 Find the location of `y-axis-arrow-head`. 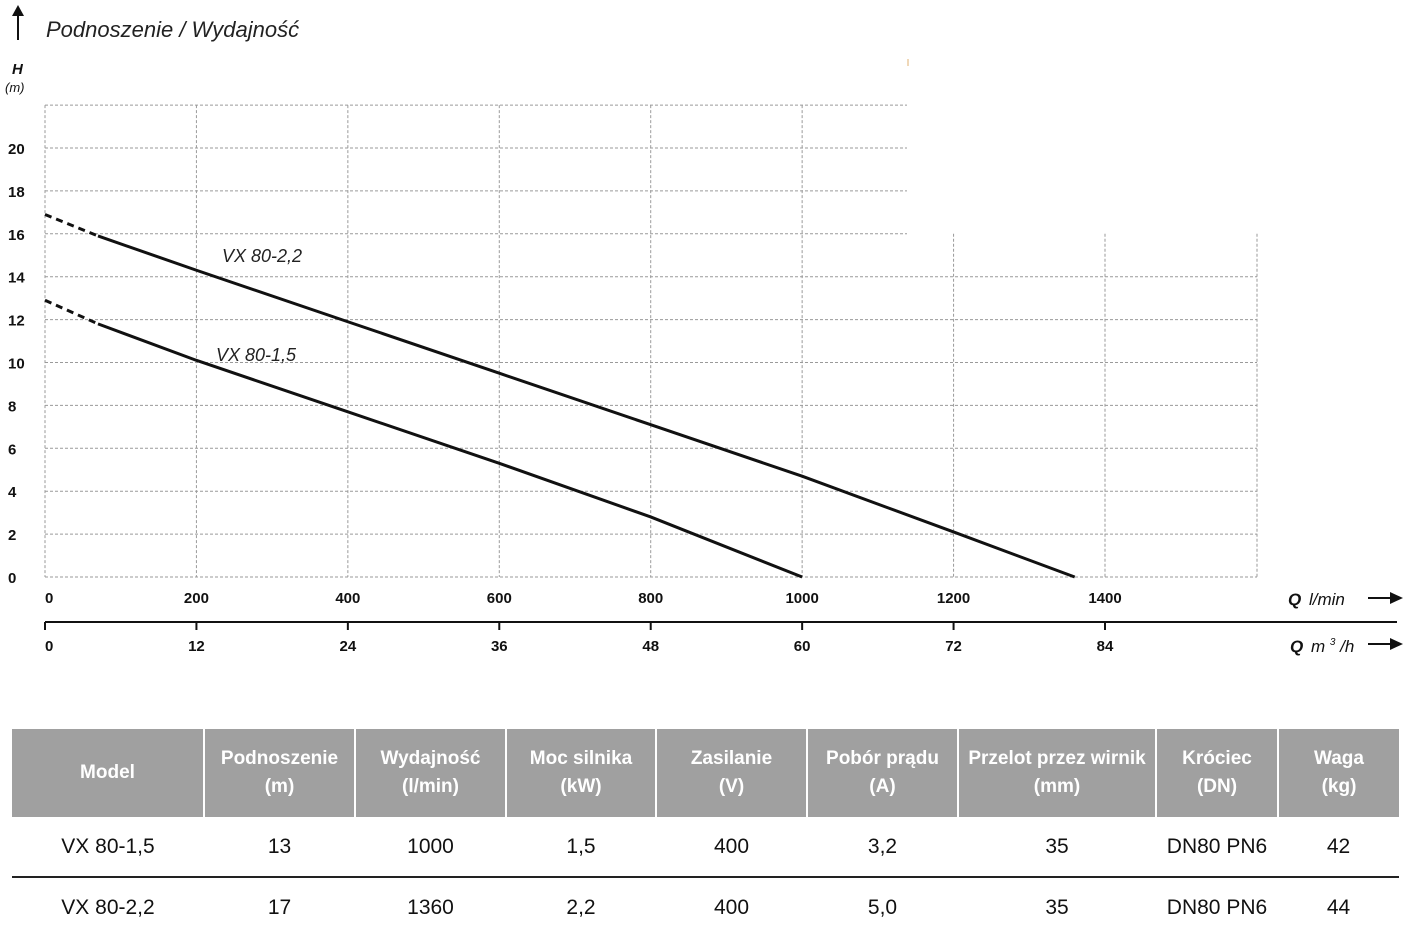

y-axis-arrow-head is located at coordinates (18, 10).